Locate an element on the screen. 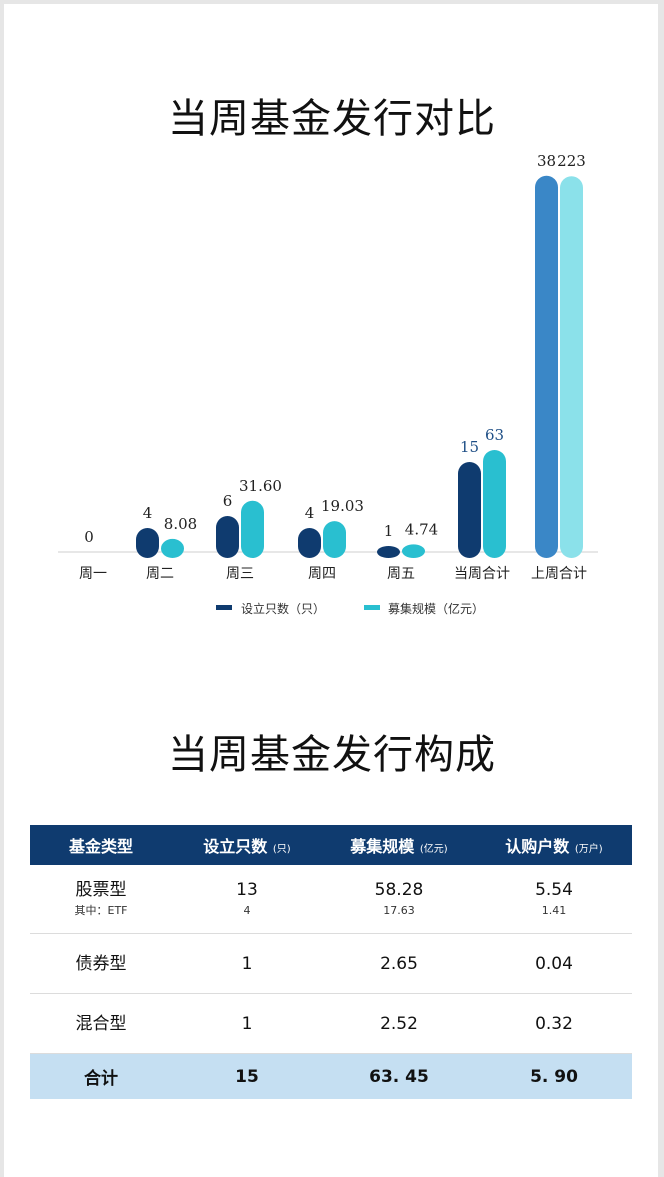  cell-type: 股票型 其中：ETF is located at coordinates (101, 899).